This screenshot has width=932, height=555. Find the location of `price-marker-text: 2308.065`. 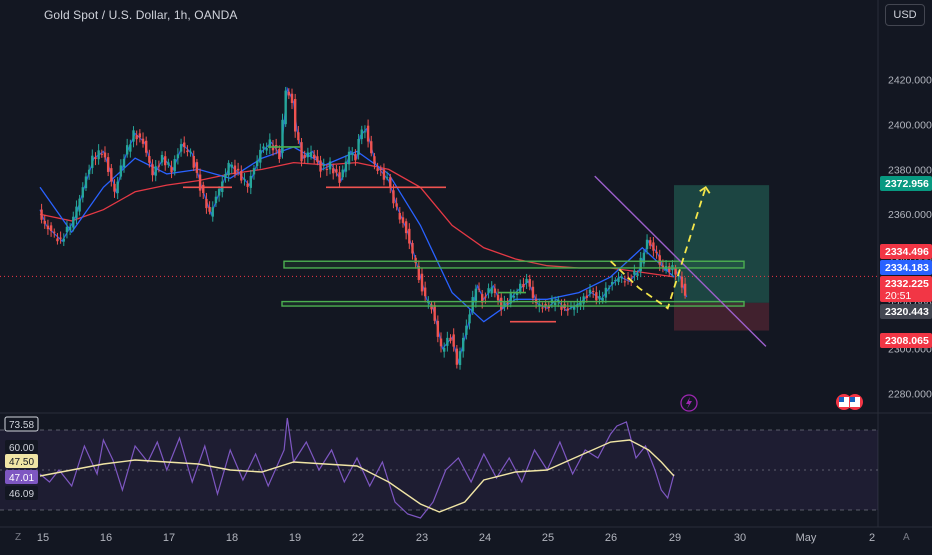

price-marker-text: 2308.065 is located at coordinates (907, 341).